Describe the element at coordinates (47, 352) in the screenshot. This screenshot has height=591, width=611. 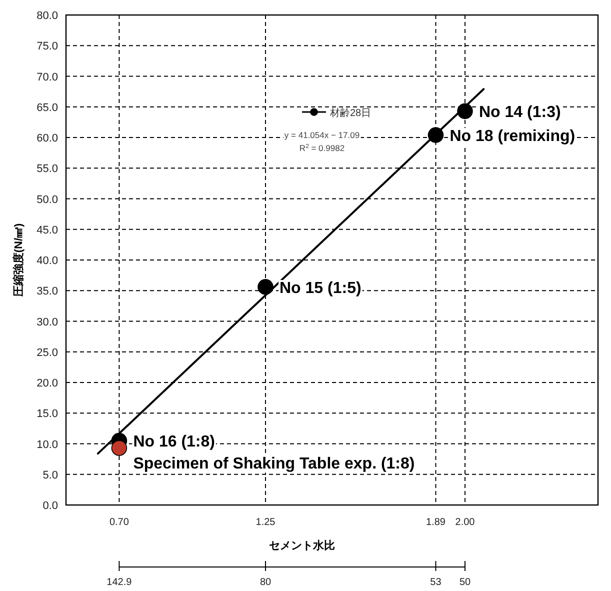
I see `y-tick-label: 25.0` at that location.